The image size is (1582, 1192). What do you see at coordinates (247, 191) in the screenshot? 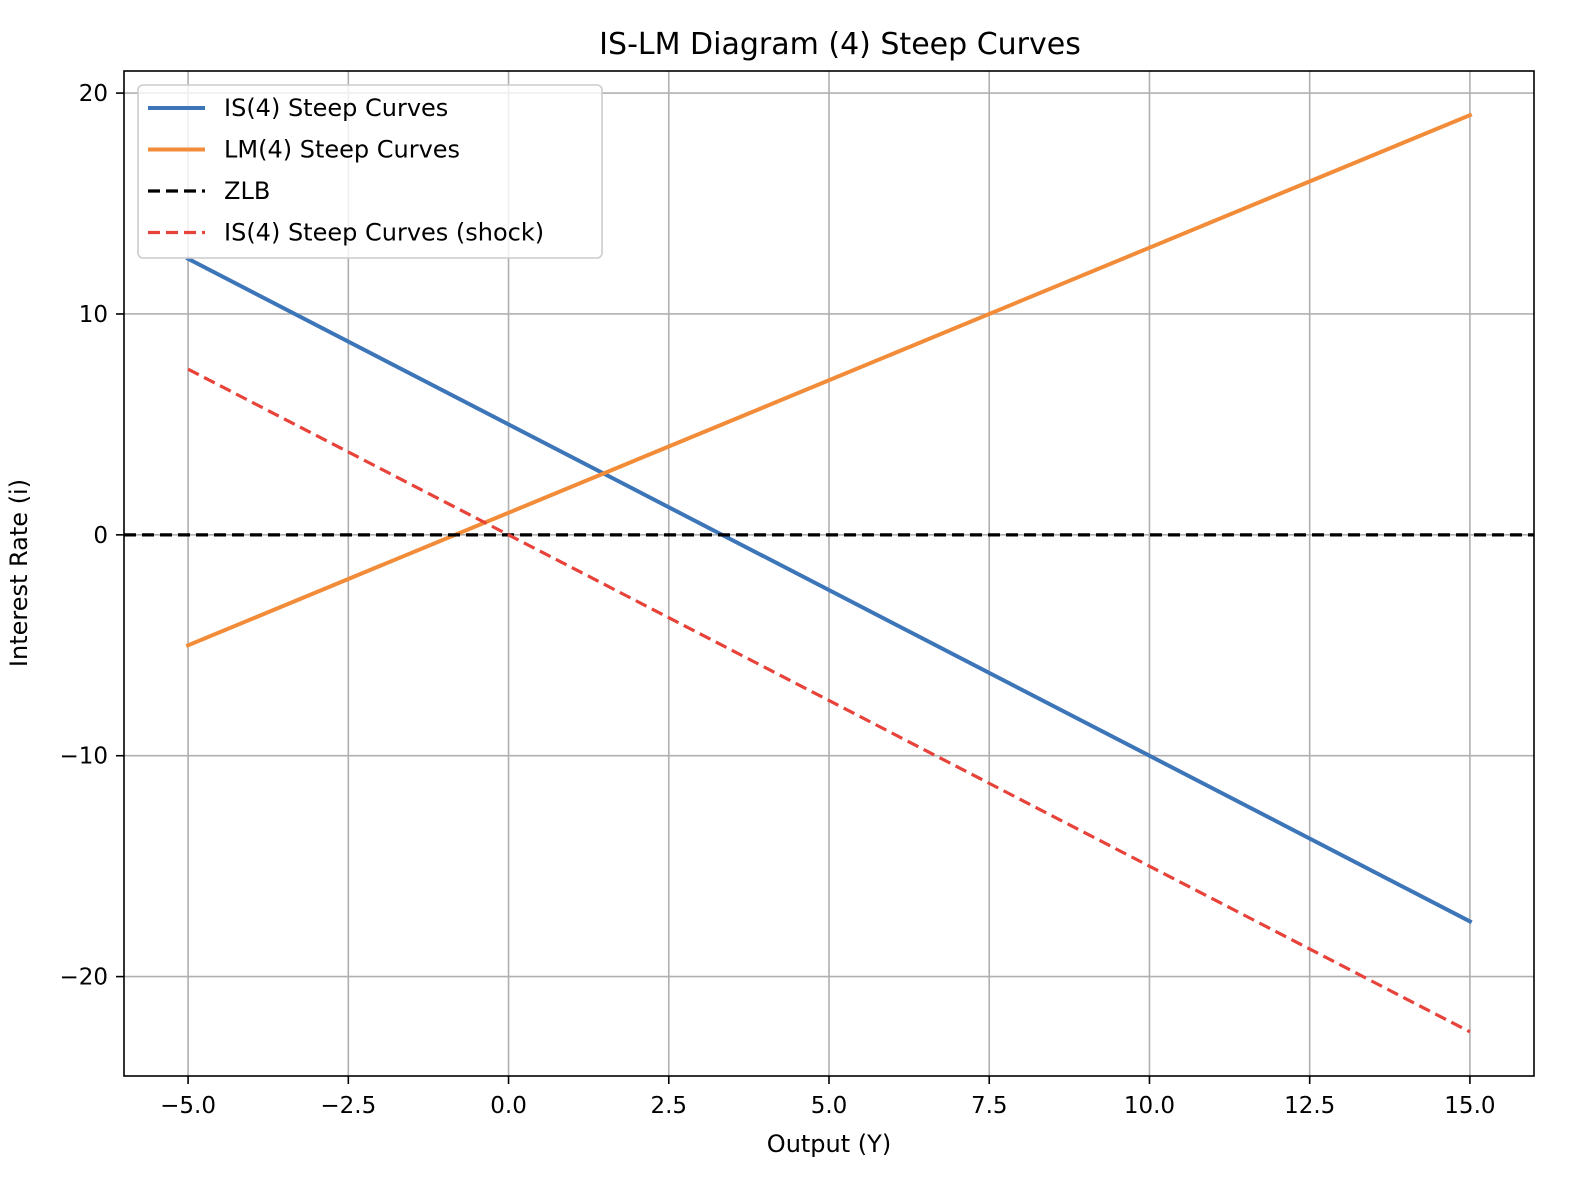
I see `legend-label-2: ZLB` at bounding box center [247, 191].